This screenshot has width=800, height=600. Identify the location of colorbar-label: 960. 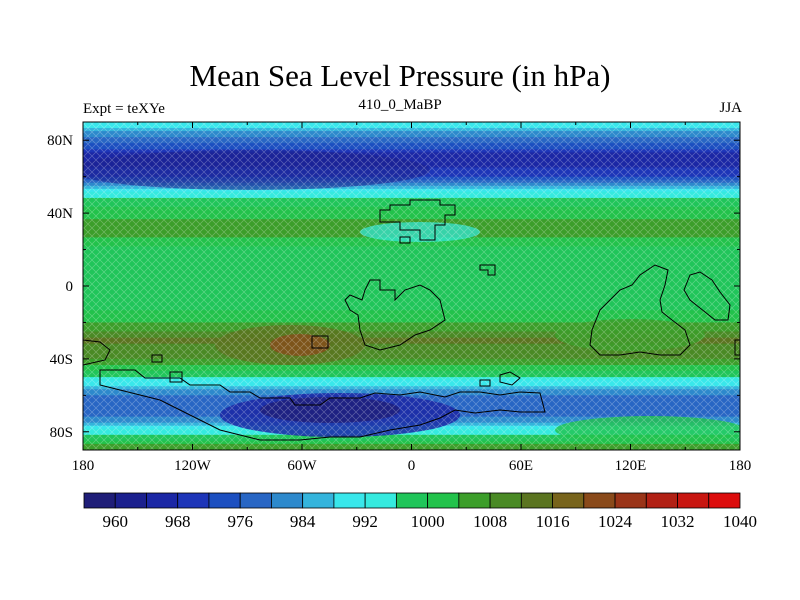
(115, 521).